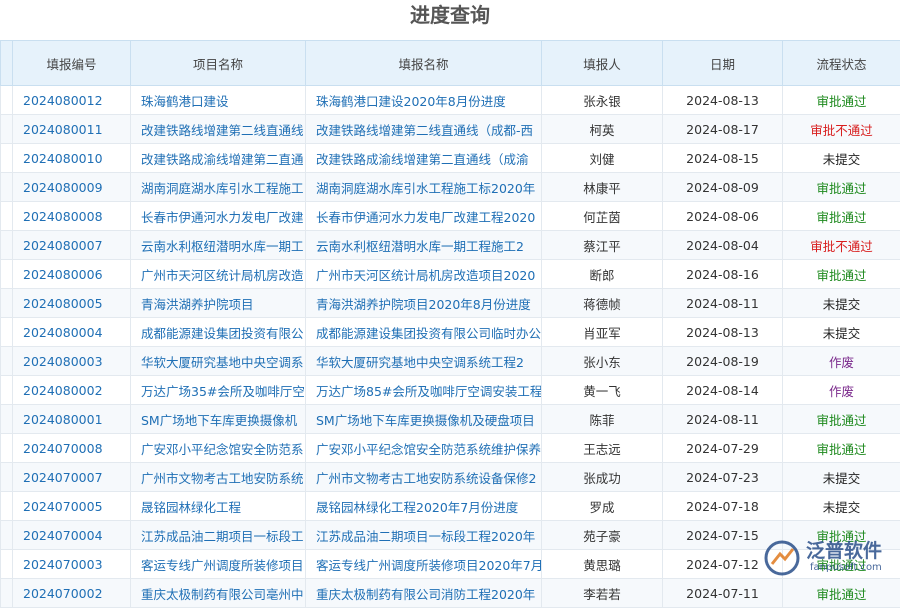 The width and height of the screenshot is (900, 608). I want to click on cell: 重庆太极制药有限公司亳州中, so click(218, 593).